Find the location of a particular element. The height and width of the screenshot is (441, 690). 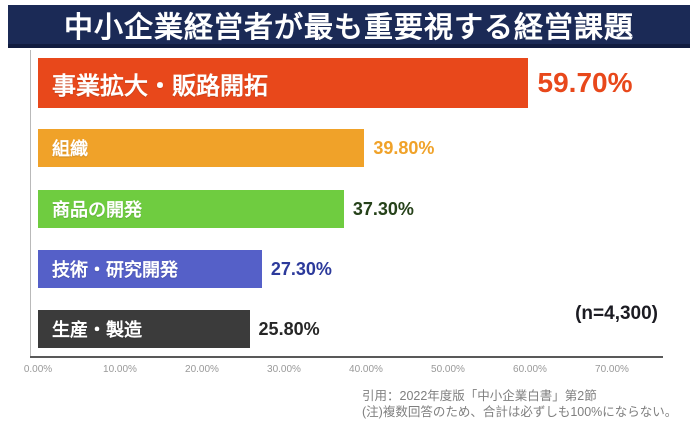

chart-title-banner: 中小企業経営者が最も重要視する経営課題 is located at coordinates (349, 26).